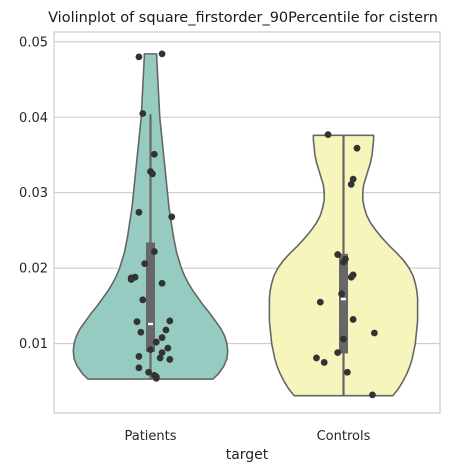 This screenshot has width=454, height=473. Describe the element at coordinates (33, 42) in the screenshot. I see `y-tick-label: 0.05` at that location.